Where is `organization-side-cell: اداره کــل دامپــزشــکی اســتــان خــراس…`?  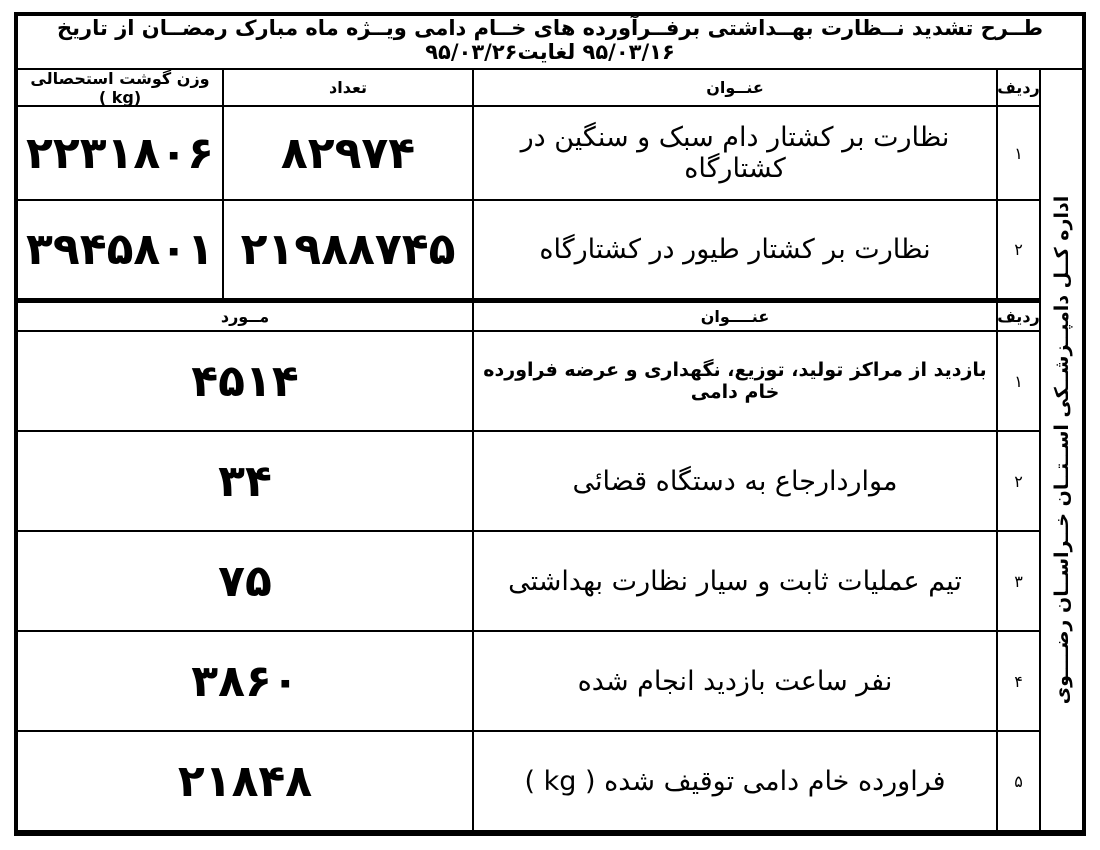 organization-side-cell: اداره کــل دامپــزشــکی اســتــان خــراس… is located at coordinates (1061, 450).